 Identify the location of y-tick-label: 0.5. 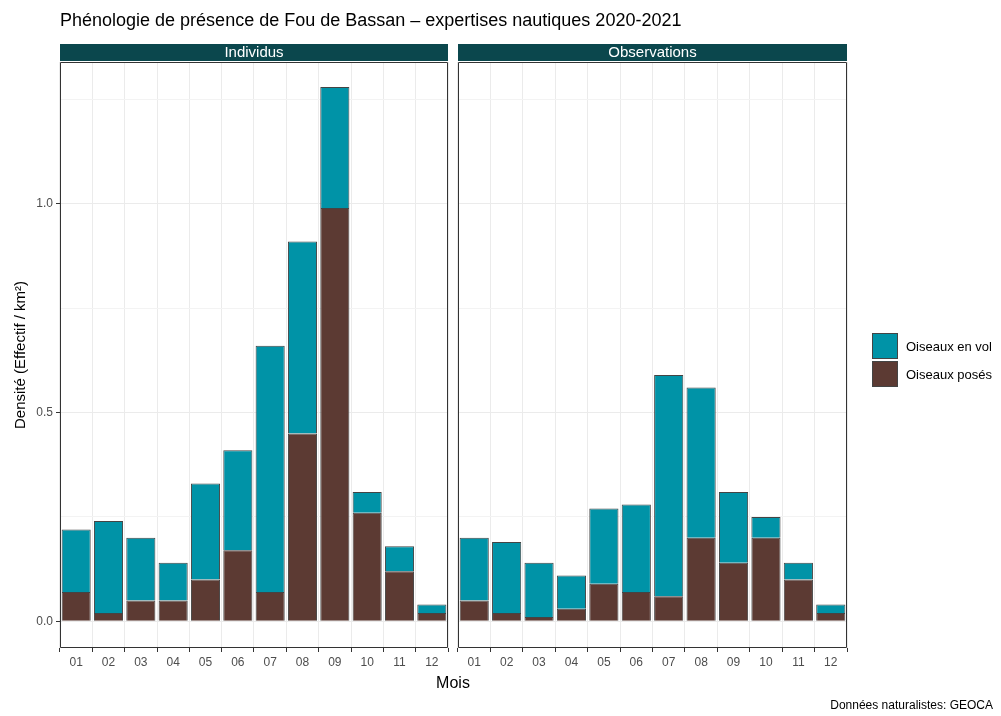
(45, 411).